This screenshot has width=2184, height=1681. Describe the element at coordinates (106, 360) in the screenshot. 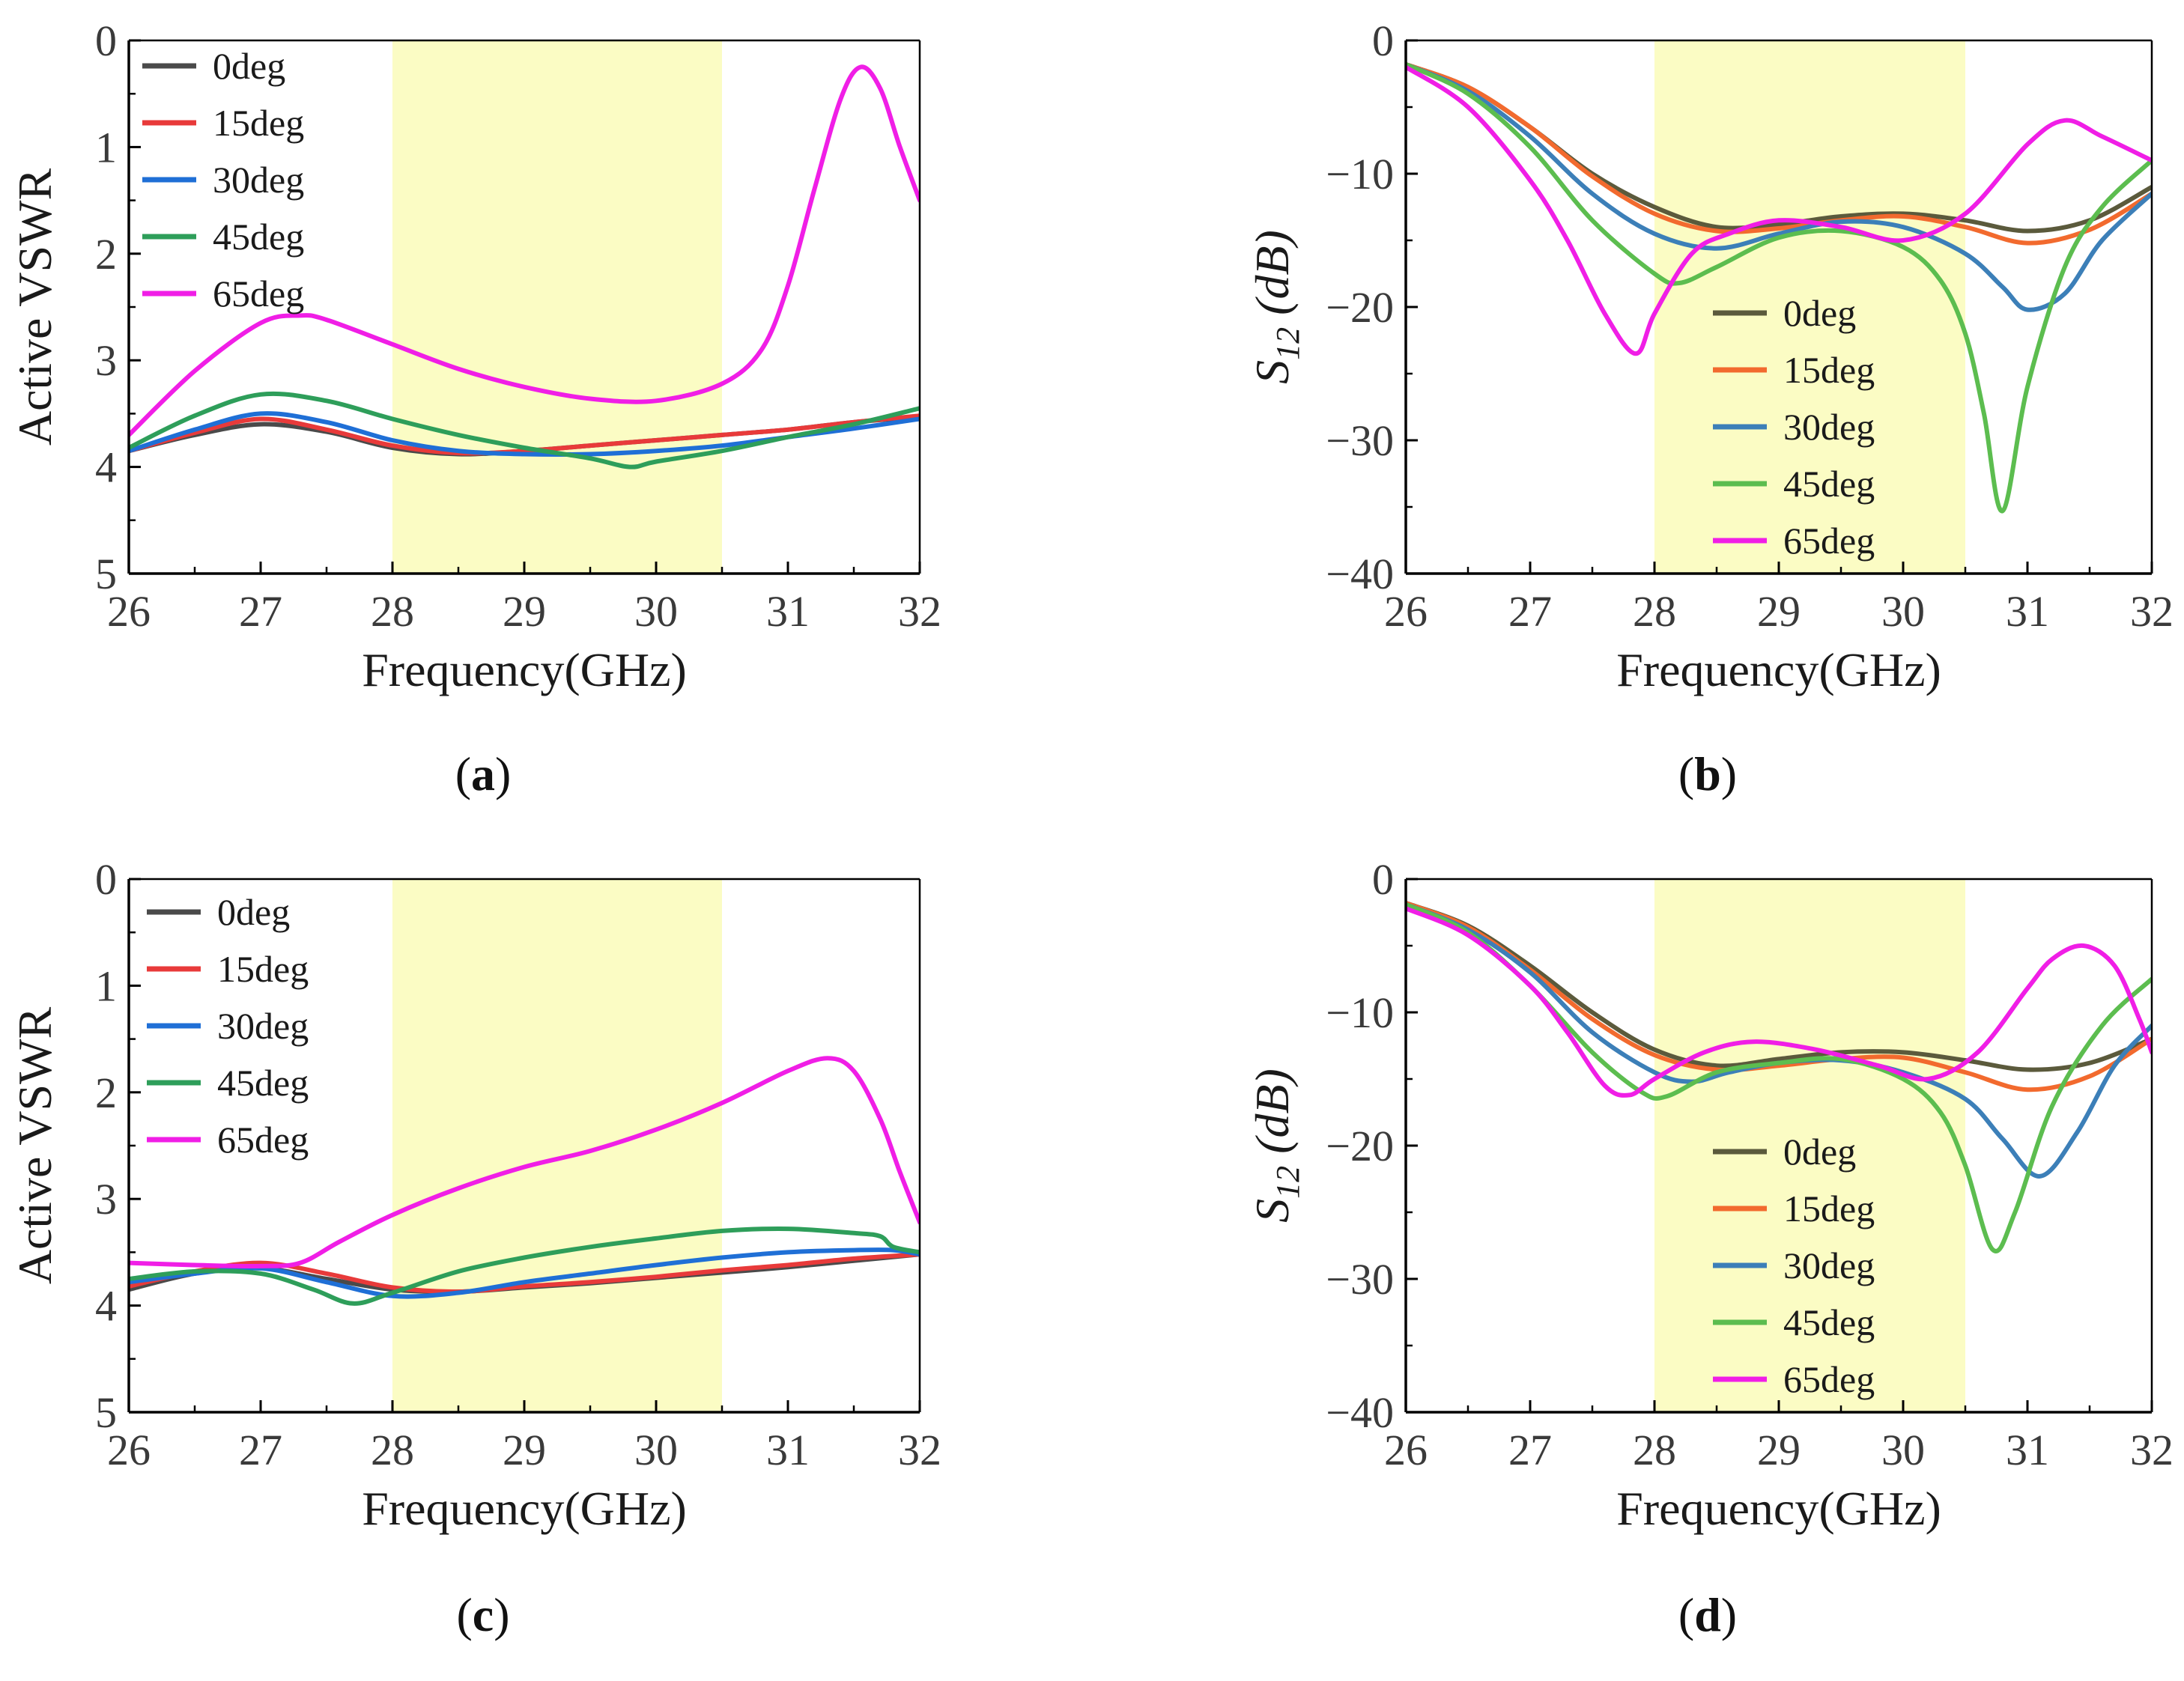

I see `y-tick-label: 3` at that location.